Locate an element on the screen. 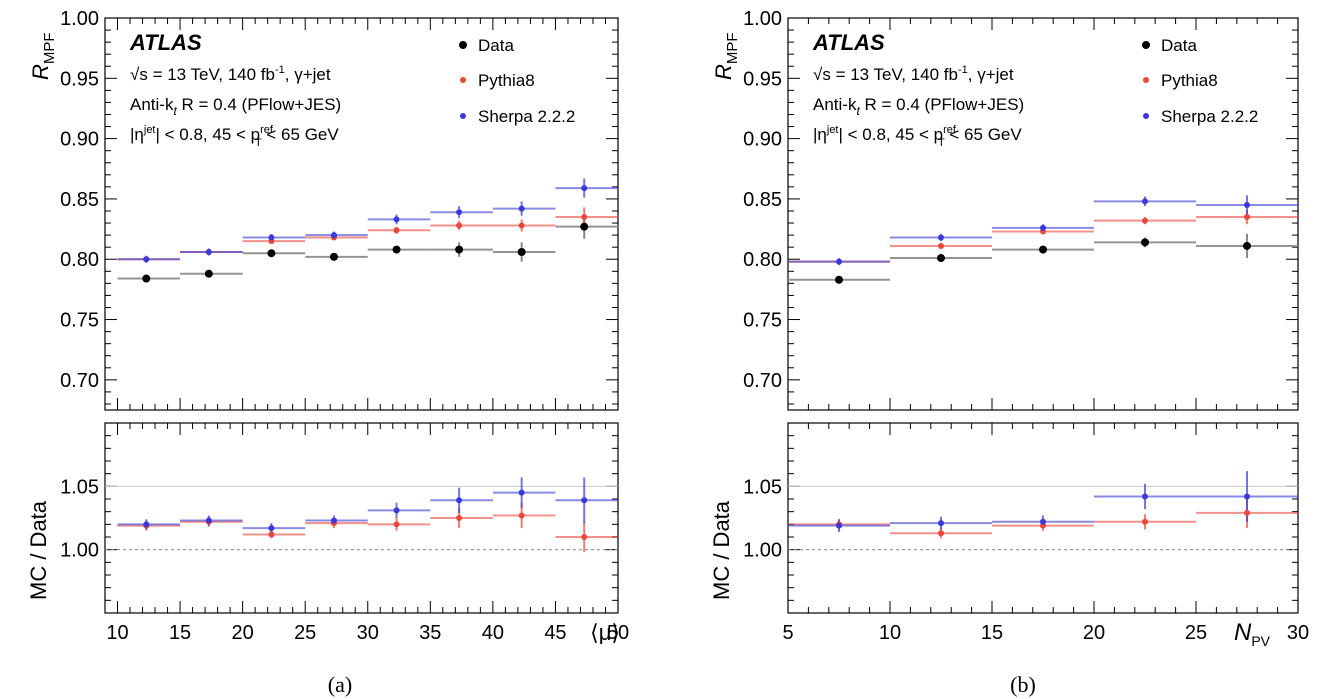  x-tick-label: 25 is located at coordinates (1196, 633).